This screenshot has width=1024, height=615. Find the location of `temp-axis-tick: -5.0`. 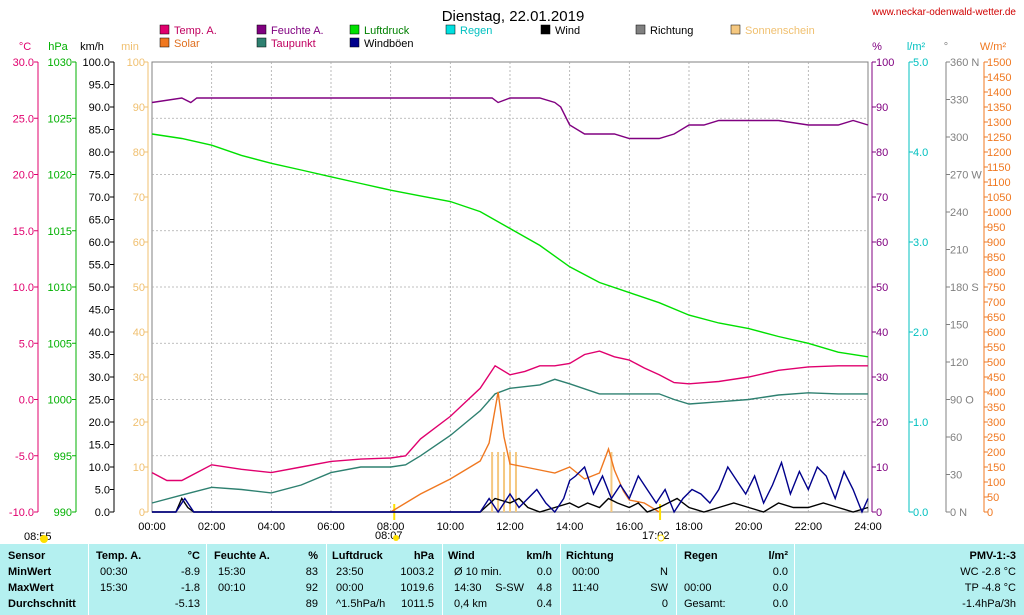

temp-axis-tick: -5.0 is located at coordinates (24, 457).